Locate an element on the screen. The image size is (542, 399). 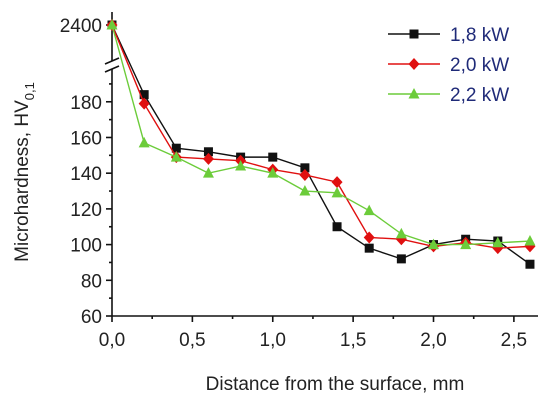
y-axis-title-main: Microhardness, HV is located at coordinates (22, 181).